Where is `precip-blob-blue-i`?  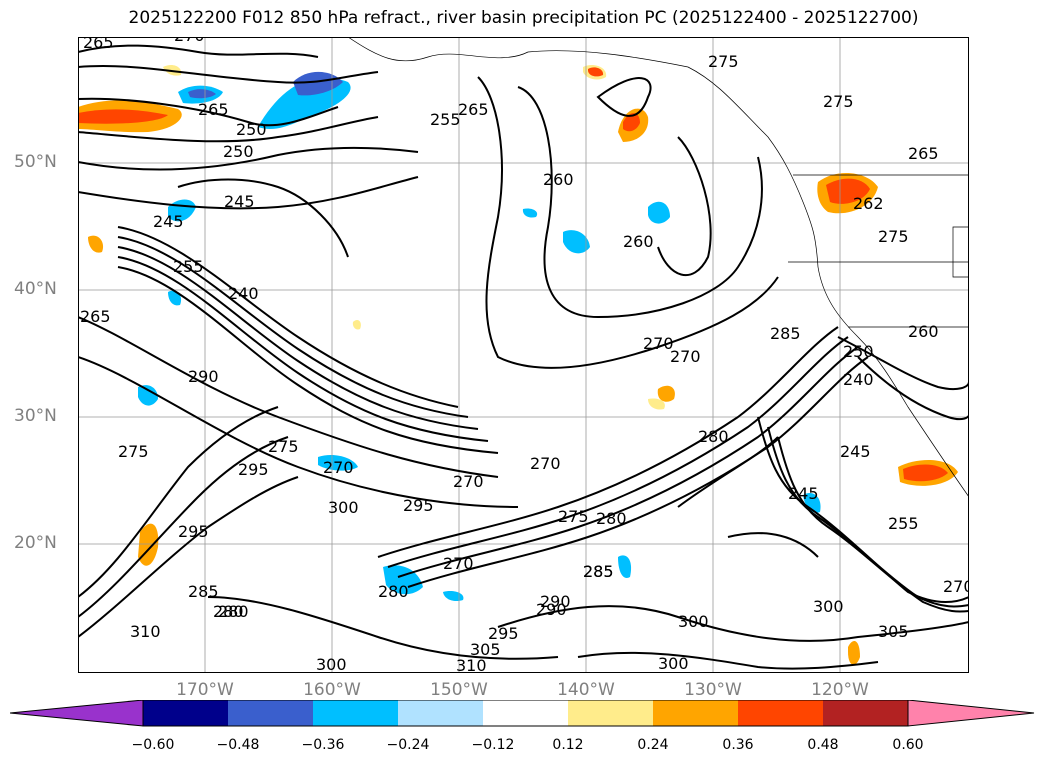
precip-blob-blue-i is located at coordinates (625, 566).